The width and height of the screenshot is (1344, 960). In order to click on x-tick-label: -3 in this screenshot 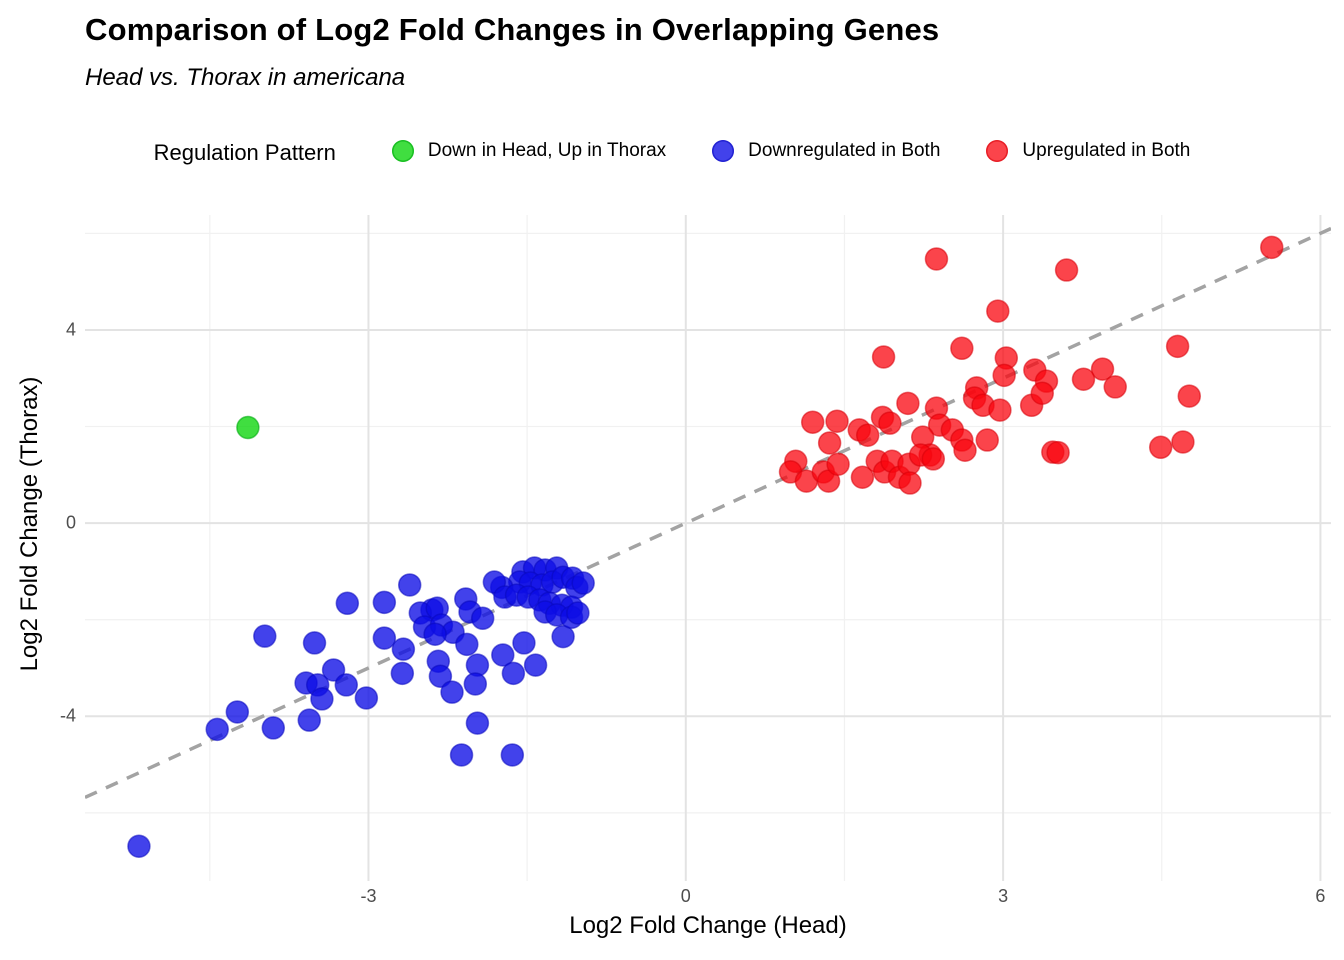, I will do `click(368, 896)`.